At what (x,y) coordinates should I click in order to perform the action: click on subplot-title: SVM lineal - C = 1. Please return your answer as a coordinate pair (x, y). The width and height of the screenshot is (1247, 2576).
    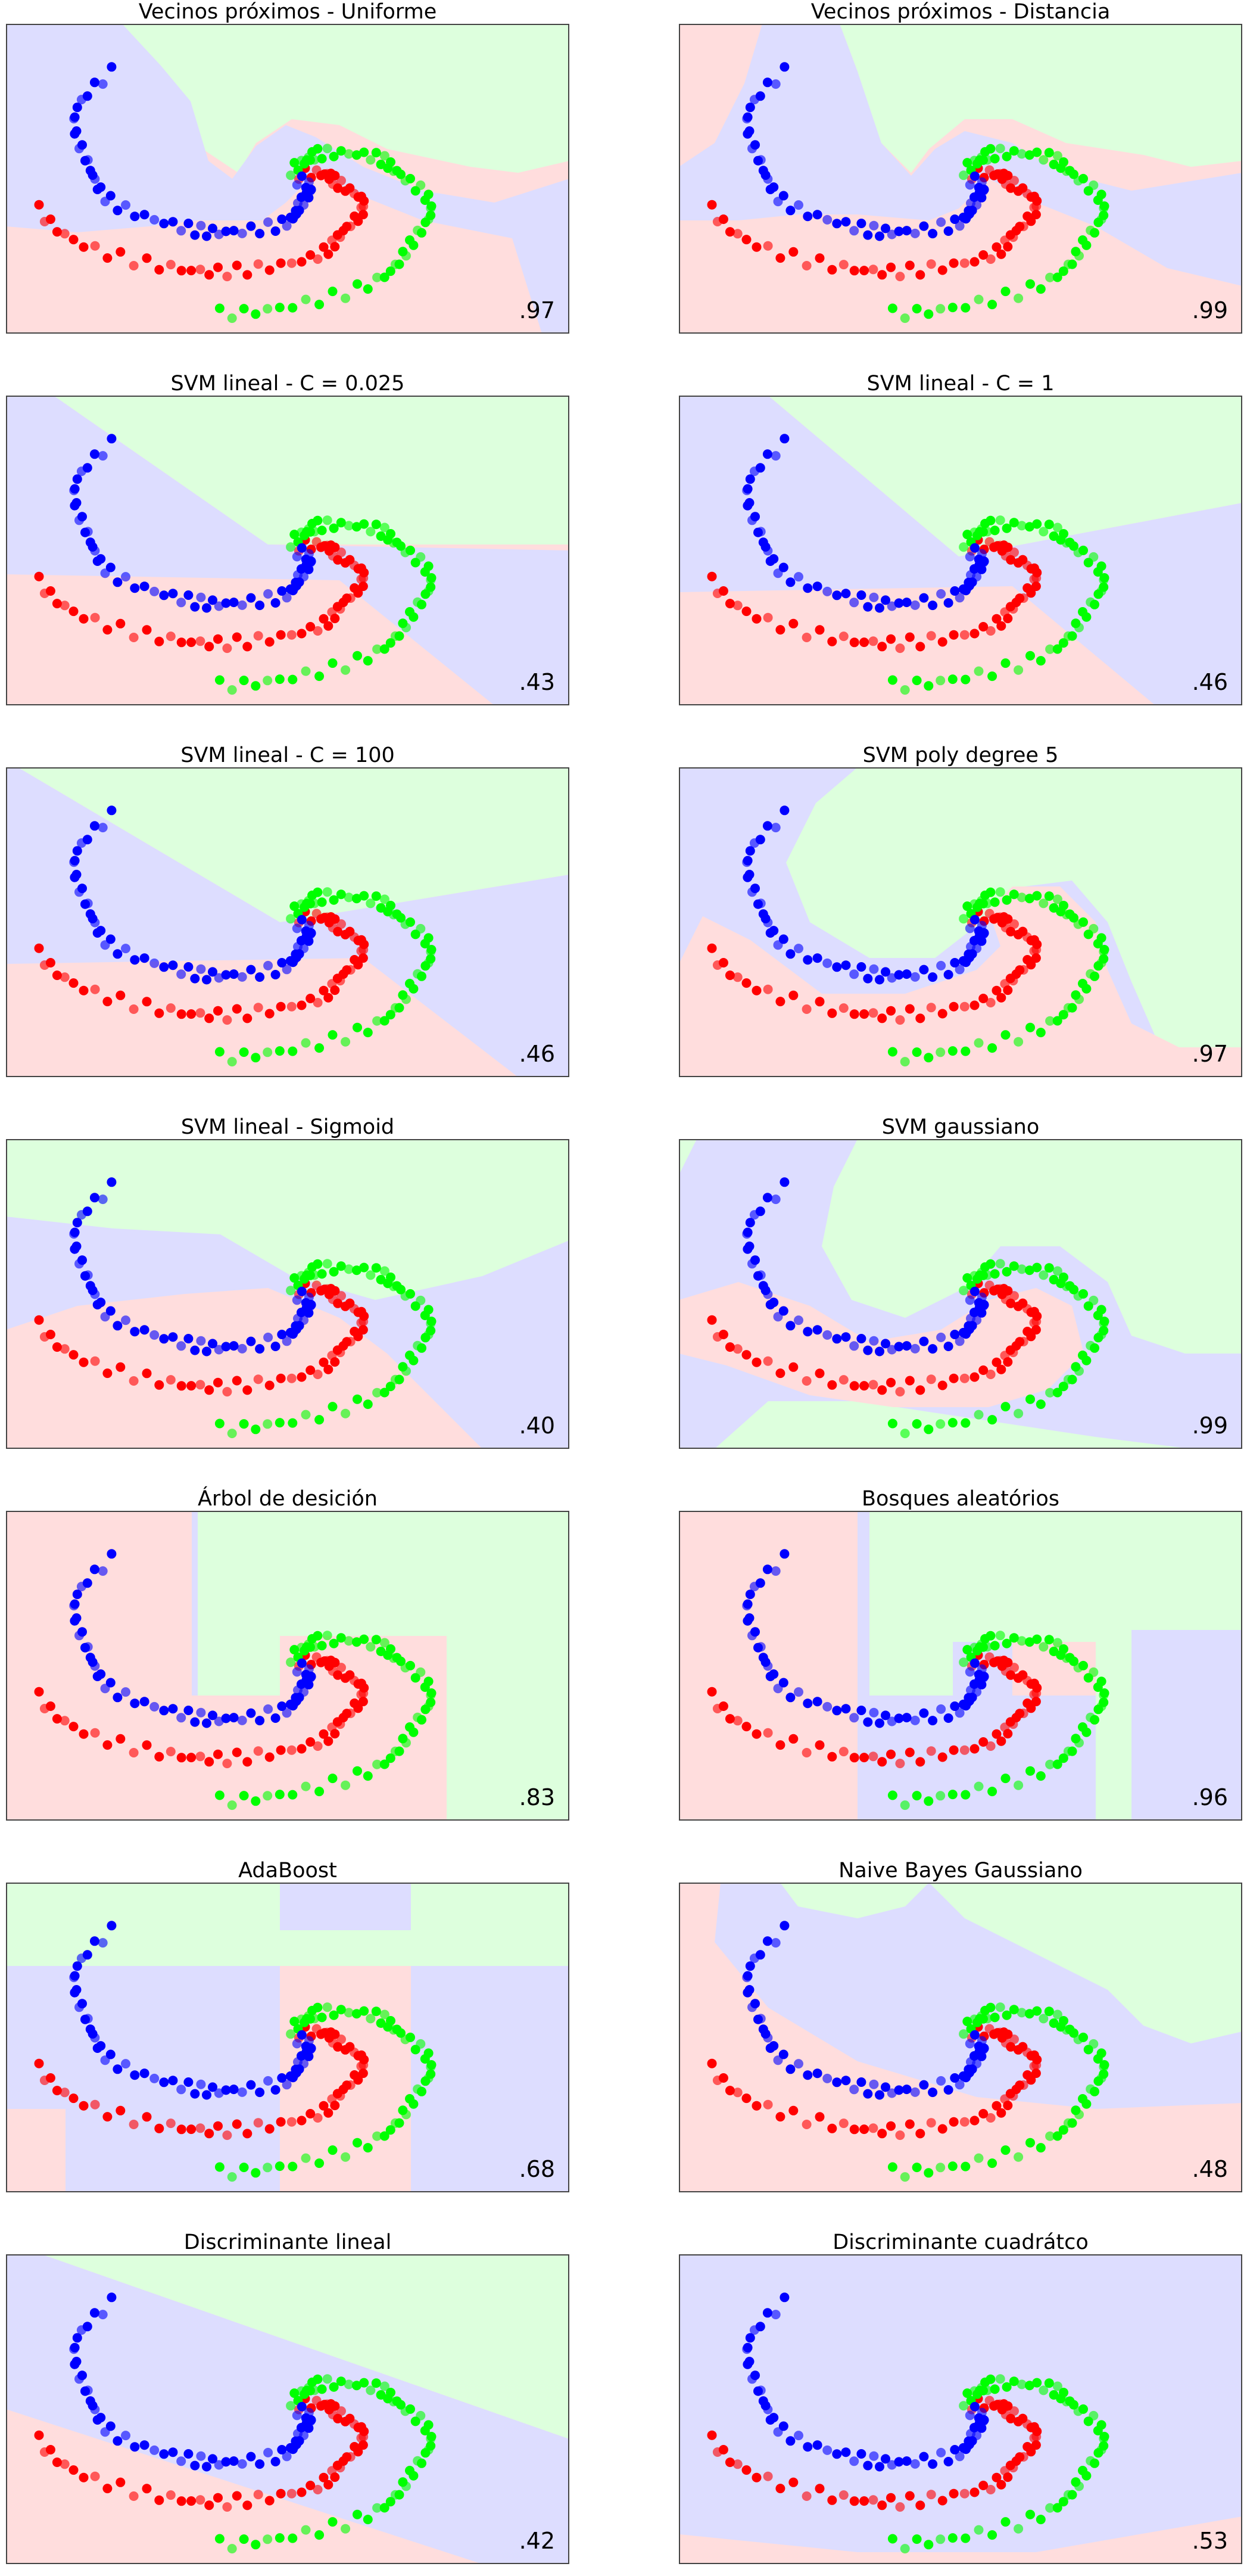
    Looking at the image, I should click on (960, 384).